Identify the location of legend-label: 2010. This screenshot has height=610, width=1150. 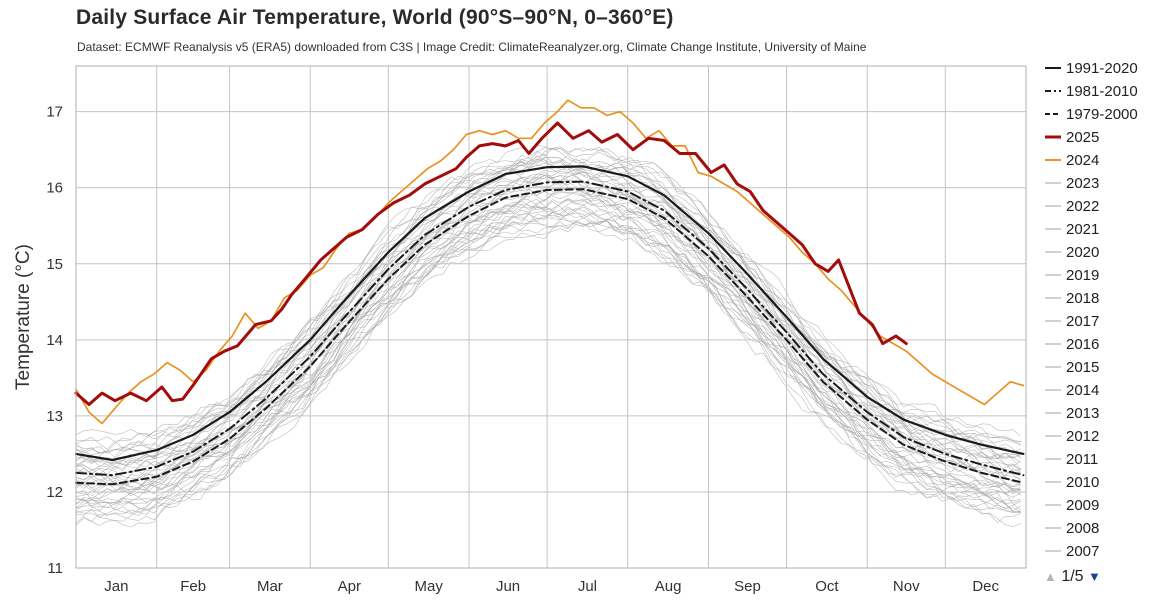
(1082, 482).